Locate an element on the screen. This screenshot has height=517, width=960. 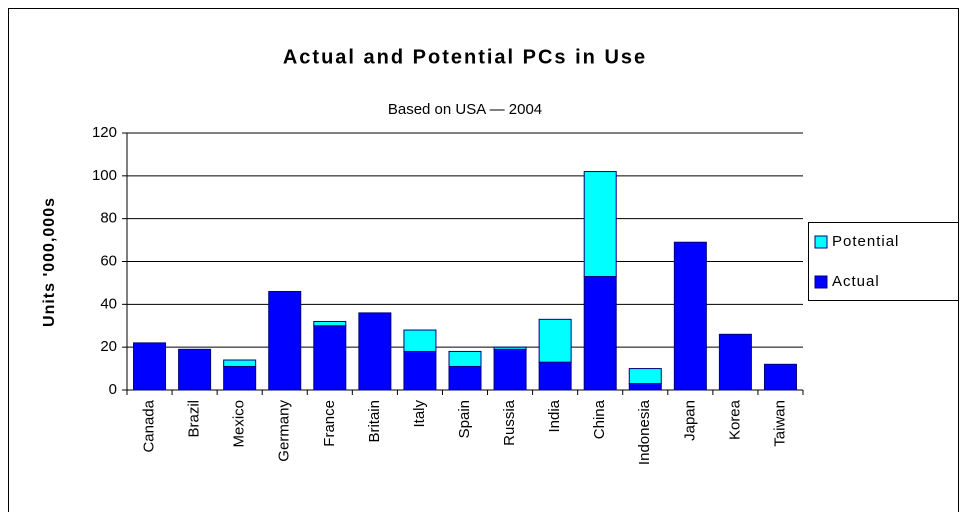
x-tick-label: France is located at coordinates (329, 423).